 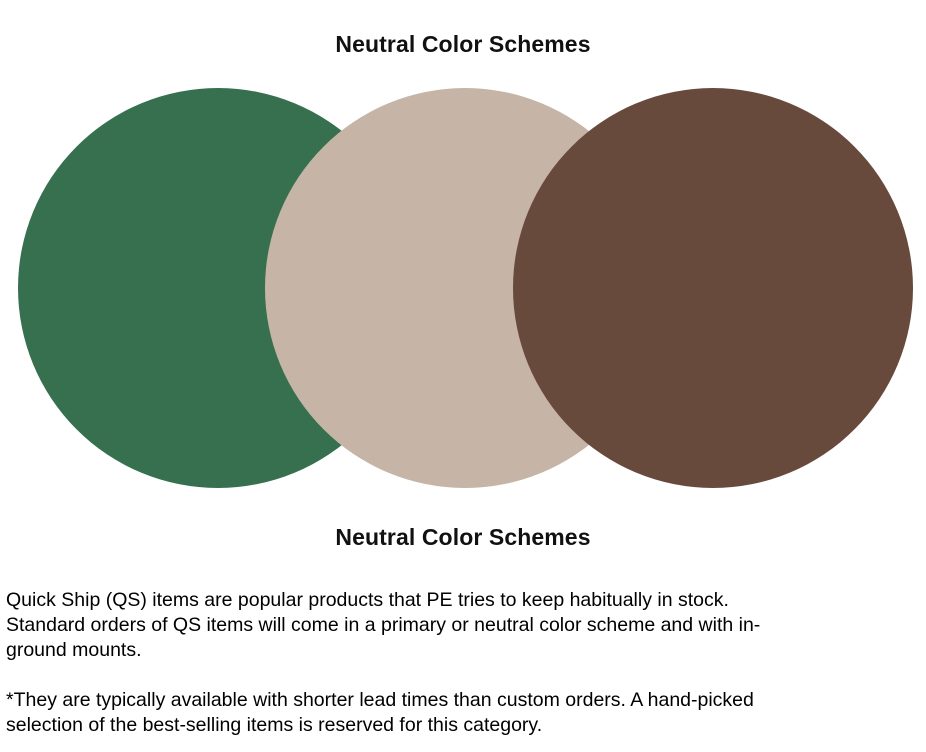 I want to click on paragraph-line: ground mounts., so click(x=74, y=650).